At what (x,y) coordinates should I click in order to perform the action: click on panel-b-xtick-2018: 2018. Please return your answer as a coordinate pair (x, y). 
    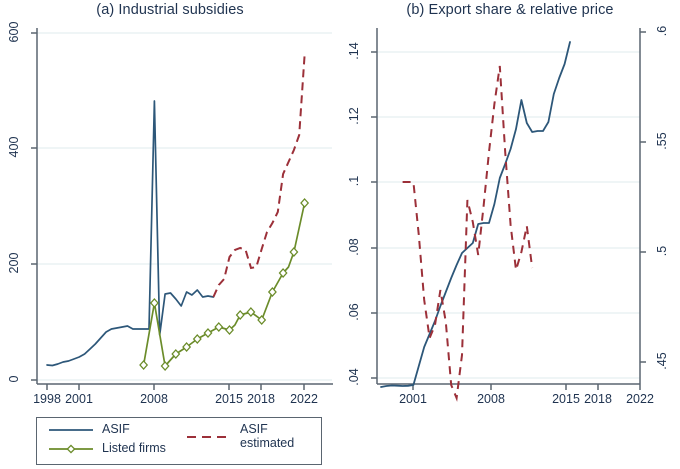
    Looking at the image, I should click on (598, 399).